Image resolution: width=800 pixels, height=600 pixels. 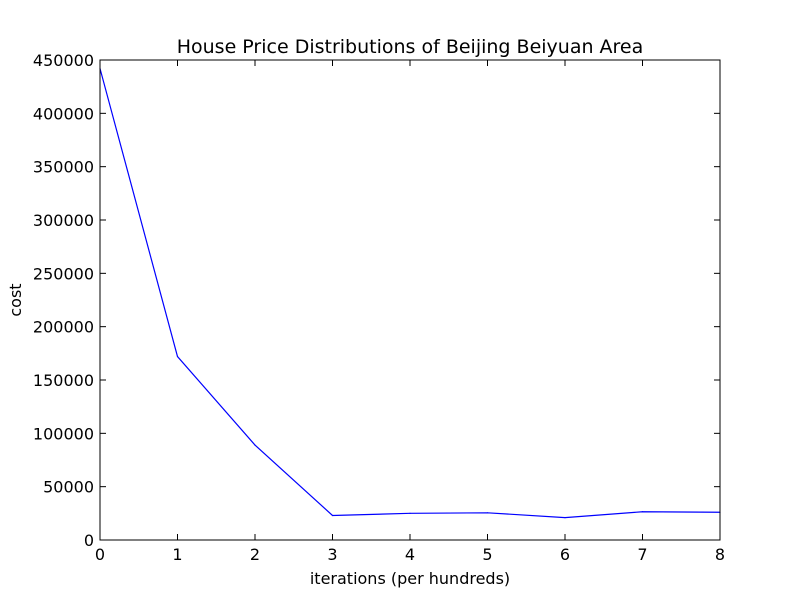 What do you see at coordinates (720, 554) in the screenshot?
I see `x-tick-label: 8` at bounding box center [720, 554].